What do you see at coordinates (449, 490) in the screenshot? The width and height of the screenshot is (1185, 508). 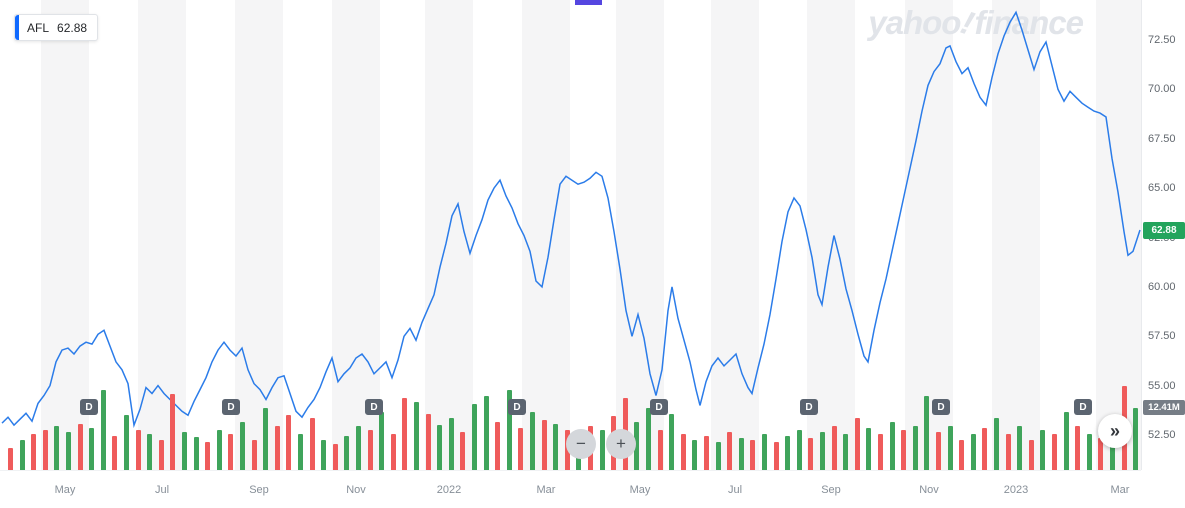 I see `time-axis-label: 2022` at bounding box center [449, 490].